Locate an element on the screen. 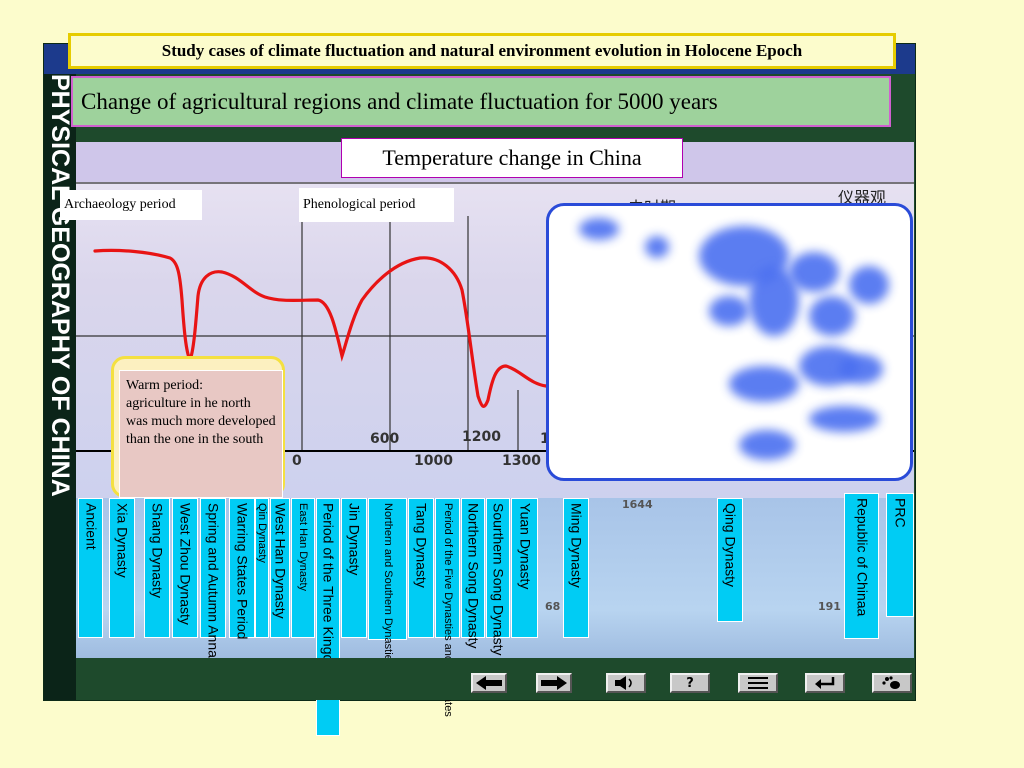 The width and height of the screenshot is (1024, 768). speaker-icon is located at coordinates (623, 683).